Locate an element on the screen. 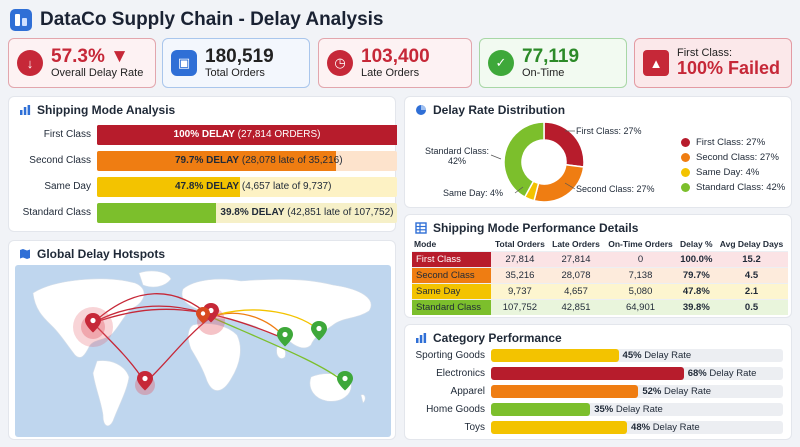 This screenshot has width=800, height=447. category-bar is located at coordinates (565, 391).